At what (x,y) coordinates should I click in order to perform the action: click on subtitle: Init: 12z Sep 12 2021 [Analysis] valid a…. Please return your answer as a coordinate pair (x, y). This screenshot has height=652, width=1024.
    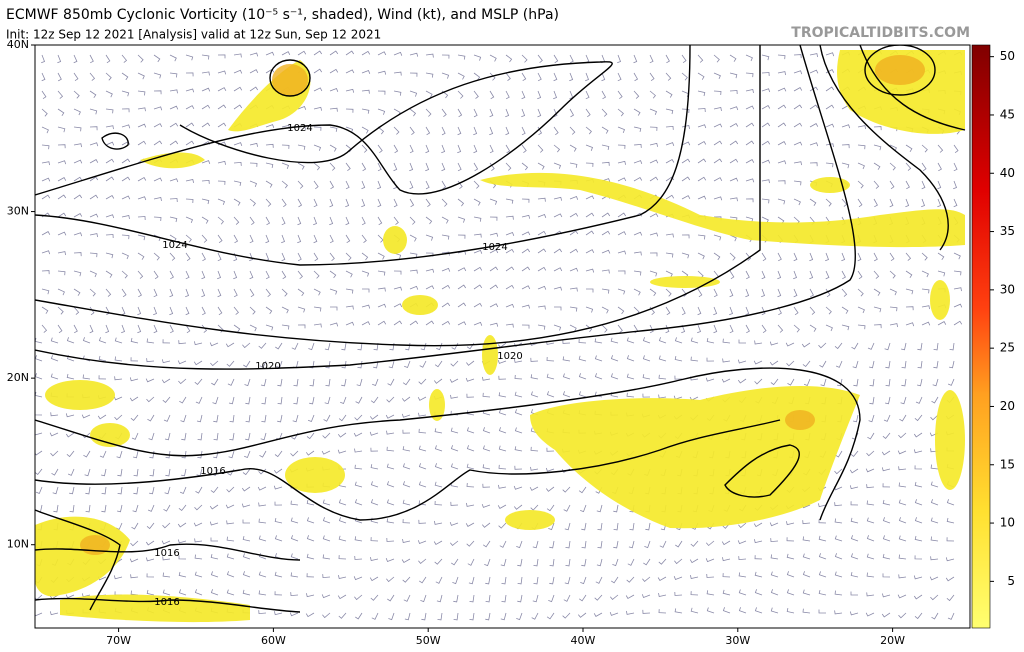
    Looking at the image, I should click on (193, 35).